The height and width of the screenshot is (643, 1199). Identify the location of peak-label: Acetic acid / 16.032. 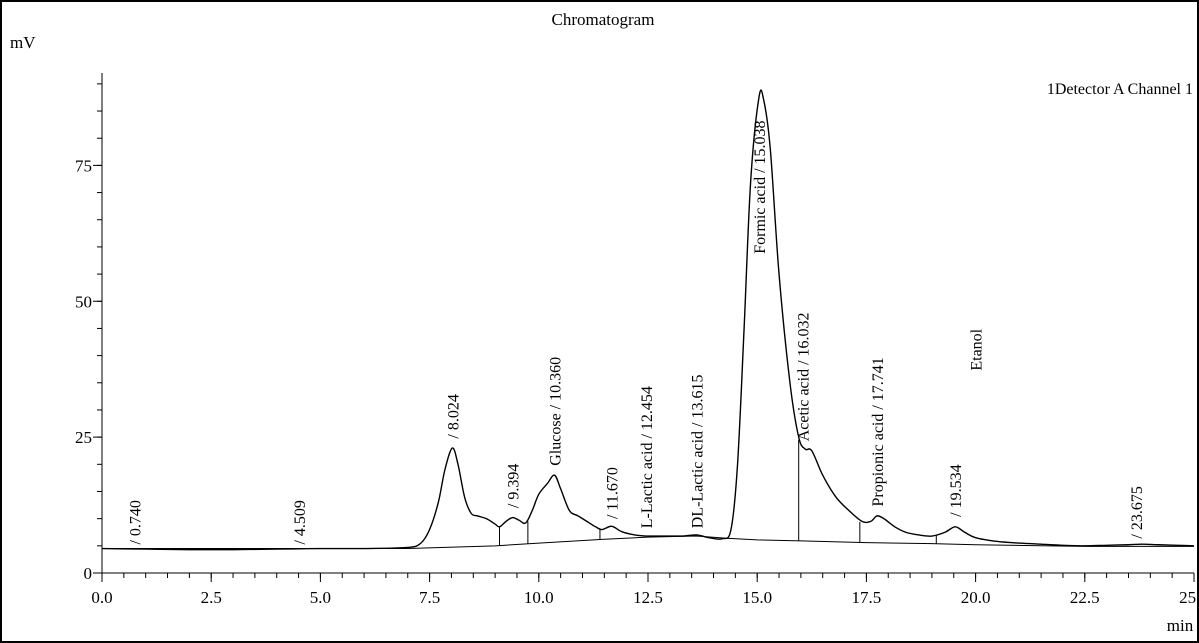
(803, 376).